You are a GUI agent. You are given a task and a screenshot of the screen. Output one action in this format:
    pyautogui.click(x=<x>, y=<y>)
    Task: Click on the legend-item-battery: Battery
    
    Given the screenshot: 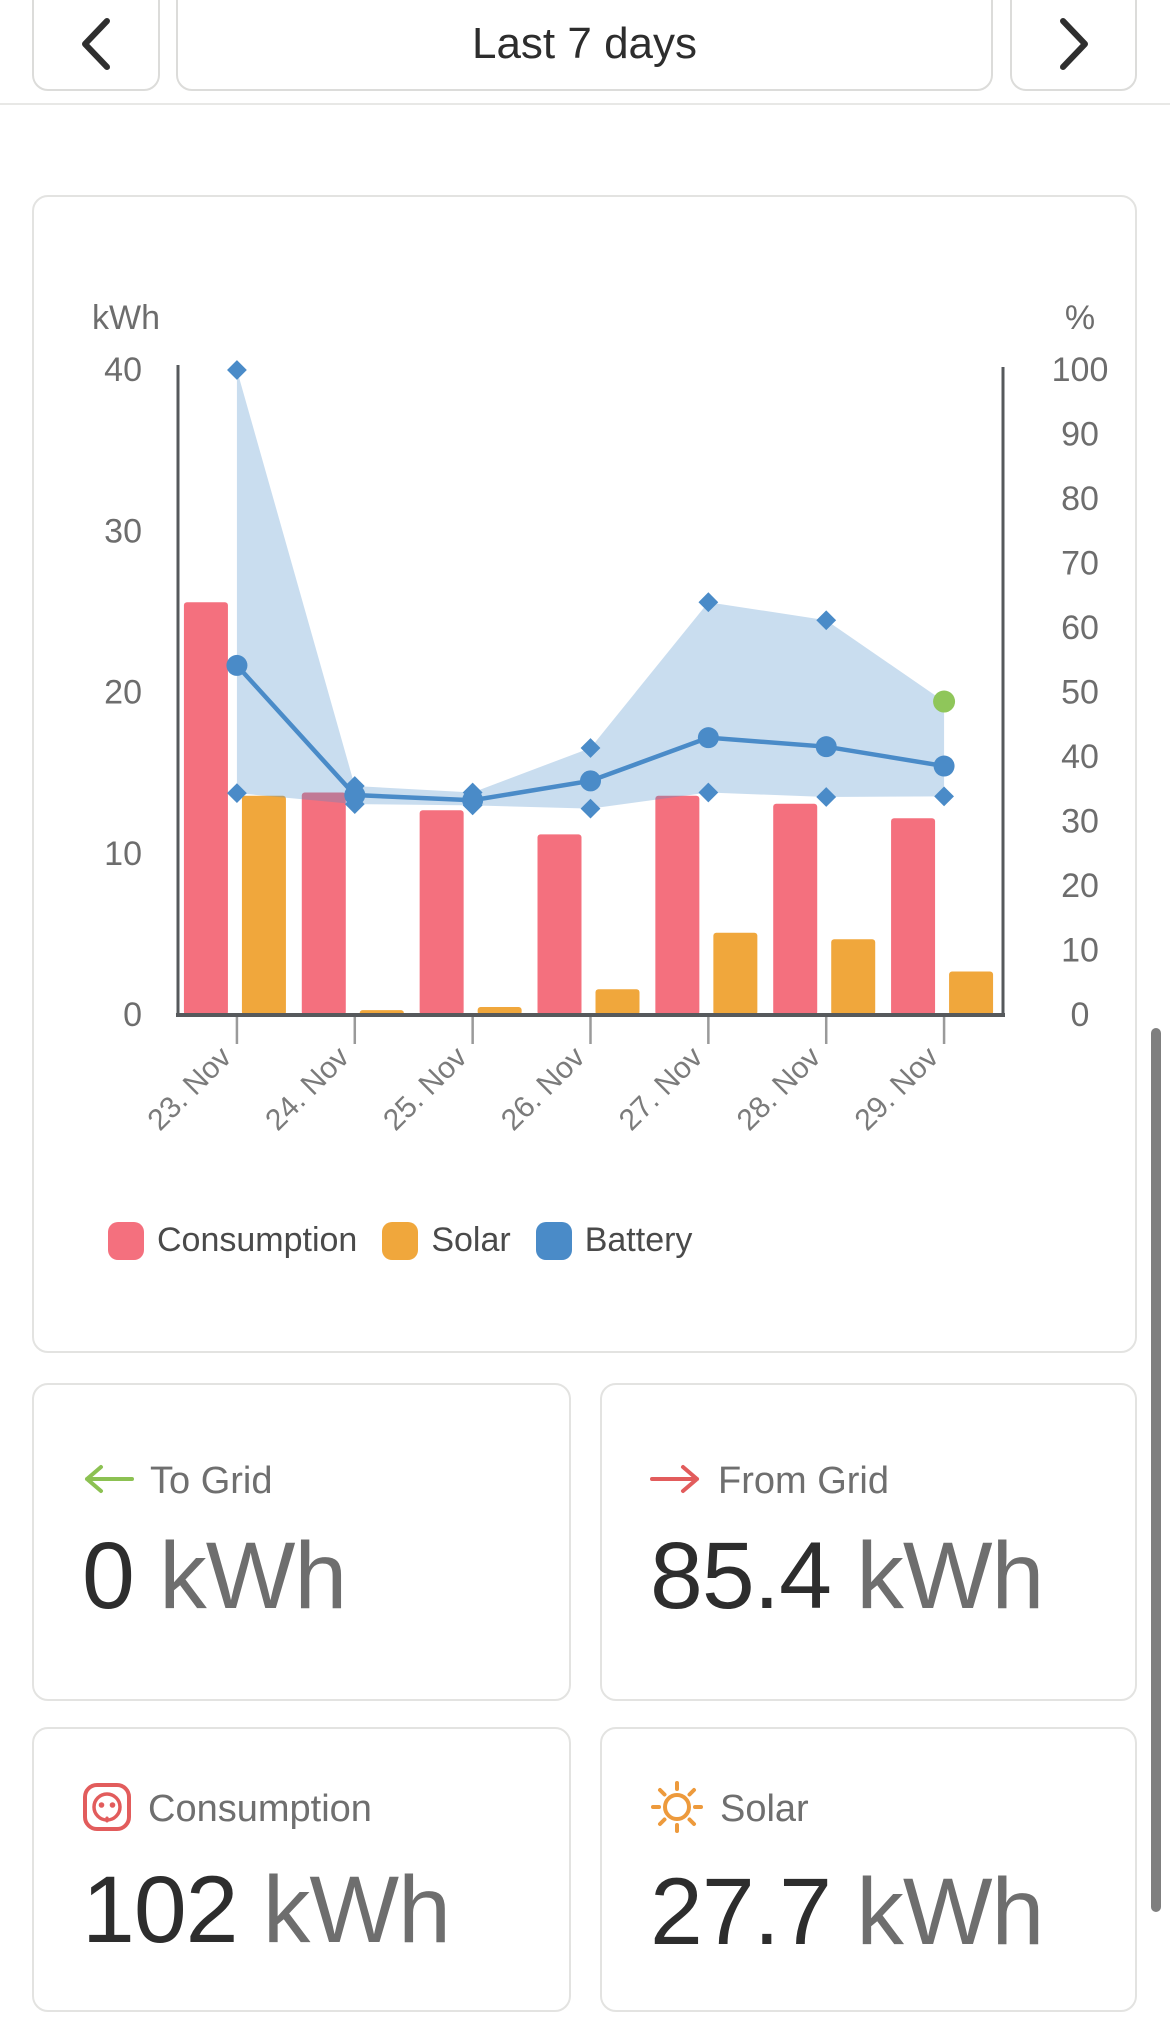 What is the action you would take?
    pyautogui.click(x=614, y=1240)
    